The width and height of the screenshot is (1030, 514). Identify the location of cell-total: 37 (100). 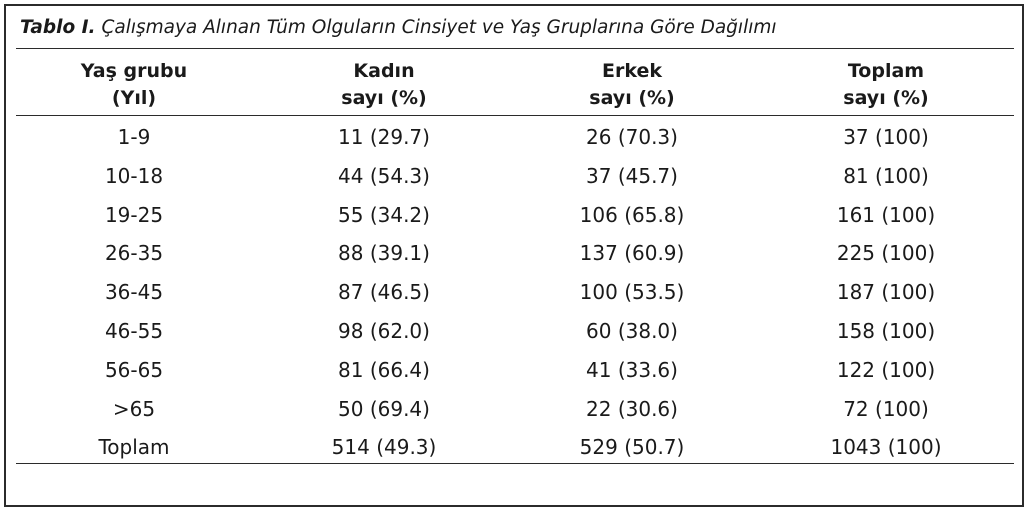
(886, 137).